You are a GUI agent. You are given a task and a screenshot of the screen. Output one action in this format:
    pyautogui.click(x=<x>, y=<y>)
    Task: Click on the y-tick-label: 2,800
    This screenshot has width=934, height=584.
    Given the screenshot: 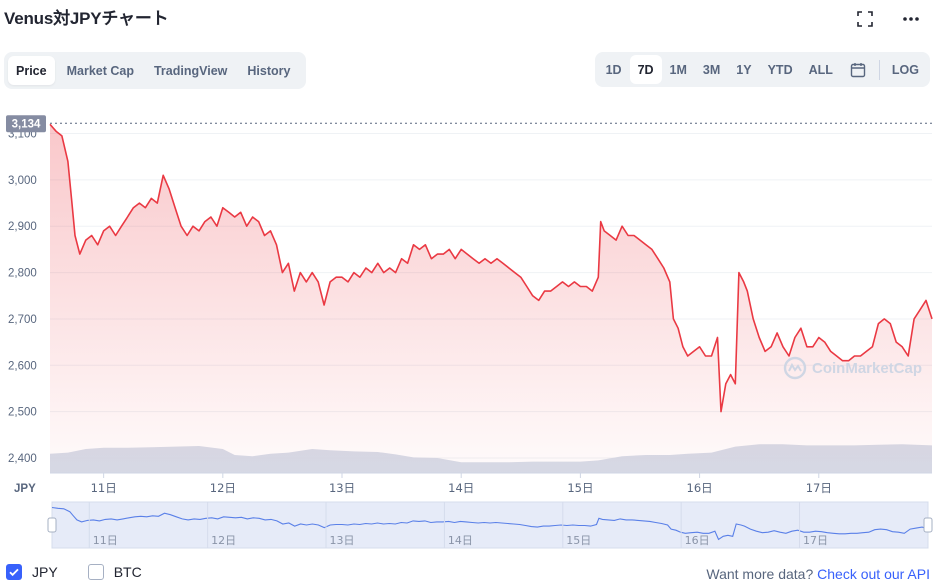 What is the action you would take?
    pyautogui.click(x=22, y=274)
    